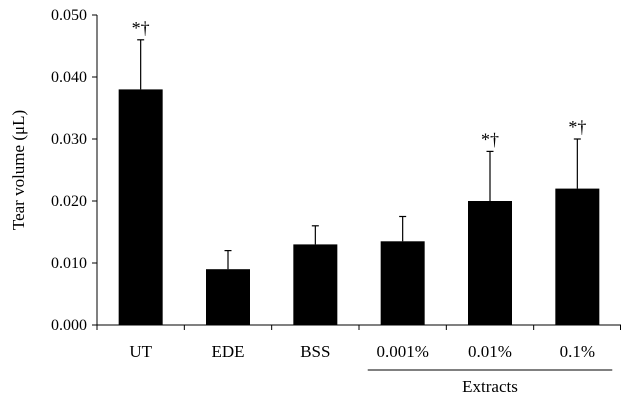 This screenshot has width=621, height=400. I want to click on y-tick-label: 0.010, so click(69, 263).